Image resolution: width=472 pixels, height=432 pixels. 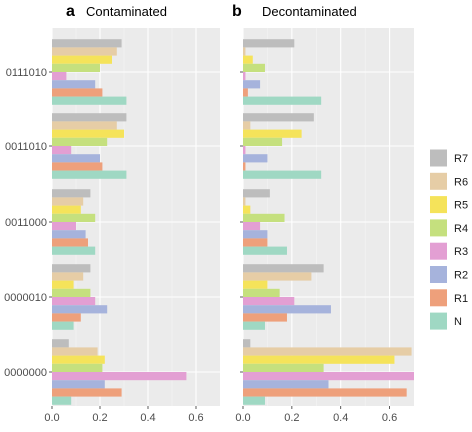 I want to click on panel-b-title: Decontaminated, so click(x=309, y=11).